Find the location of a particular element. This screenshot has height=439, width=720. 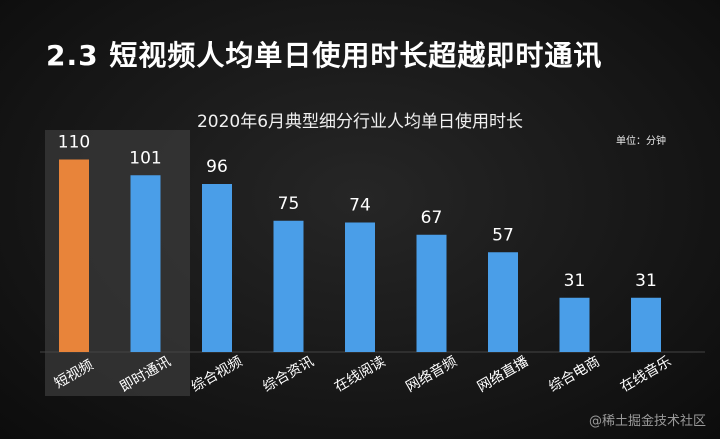

data-label: 96 is located at coordinates (217, 167).